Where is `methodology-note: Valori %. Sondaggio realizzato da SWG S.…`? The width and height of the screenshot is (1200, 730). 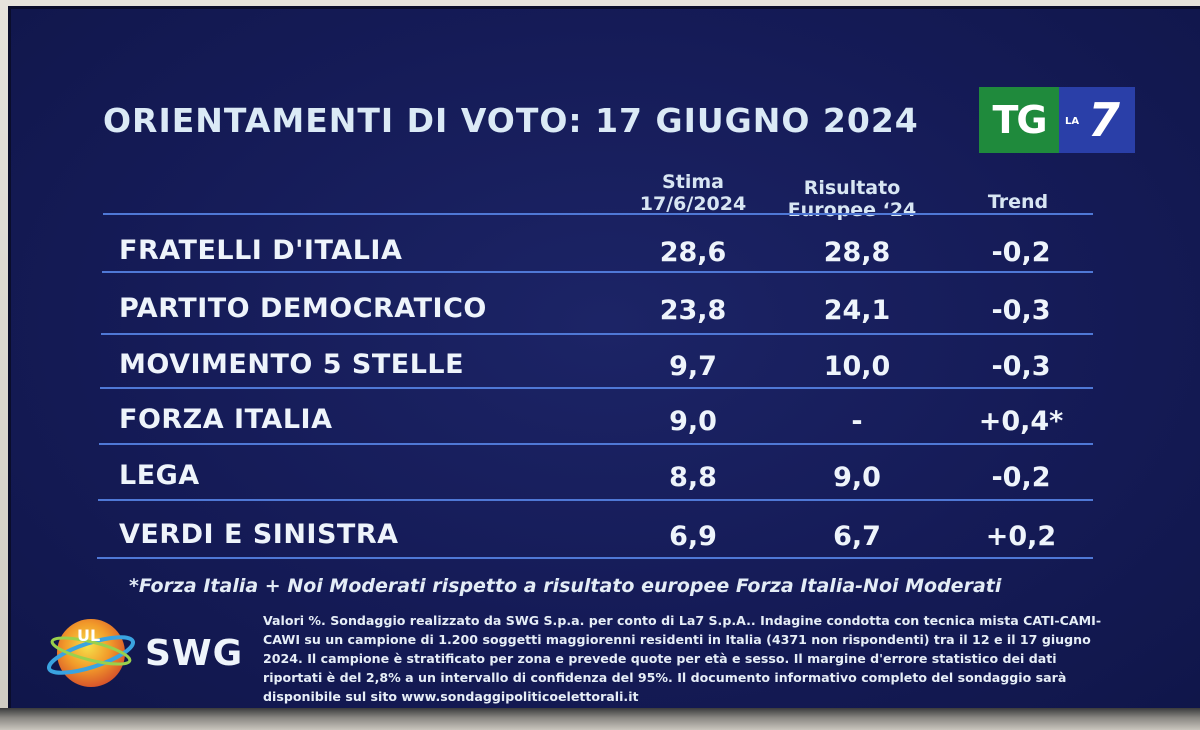
methodology-note: Valori %. Sondaggio realizzato da SWG S.… is located at coordinates (682, 658).